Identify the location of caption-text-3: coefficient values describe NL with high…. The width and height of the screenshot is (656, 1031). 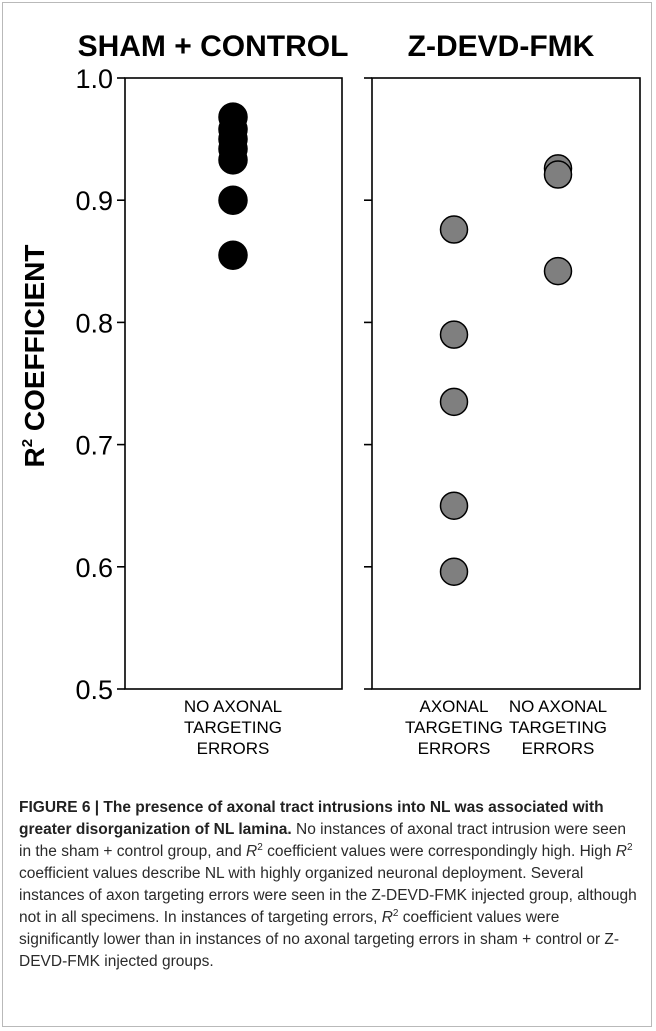
(328, 895).